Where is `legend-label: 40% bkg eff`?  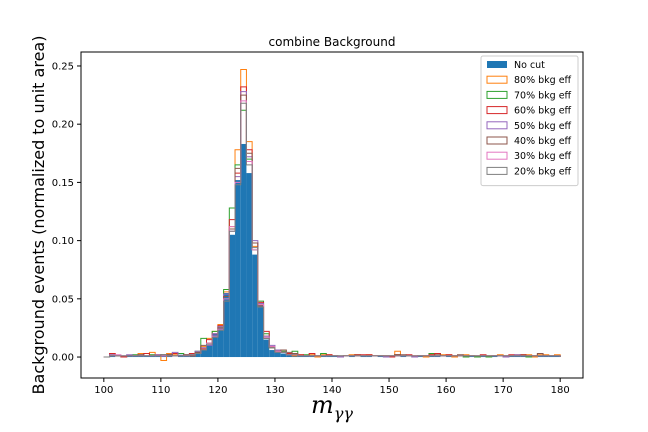
legend-label: 40% bkg eff is located at coordinates (543, 141).